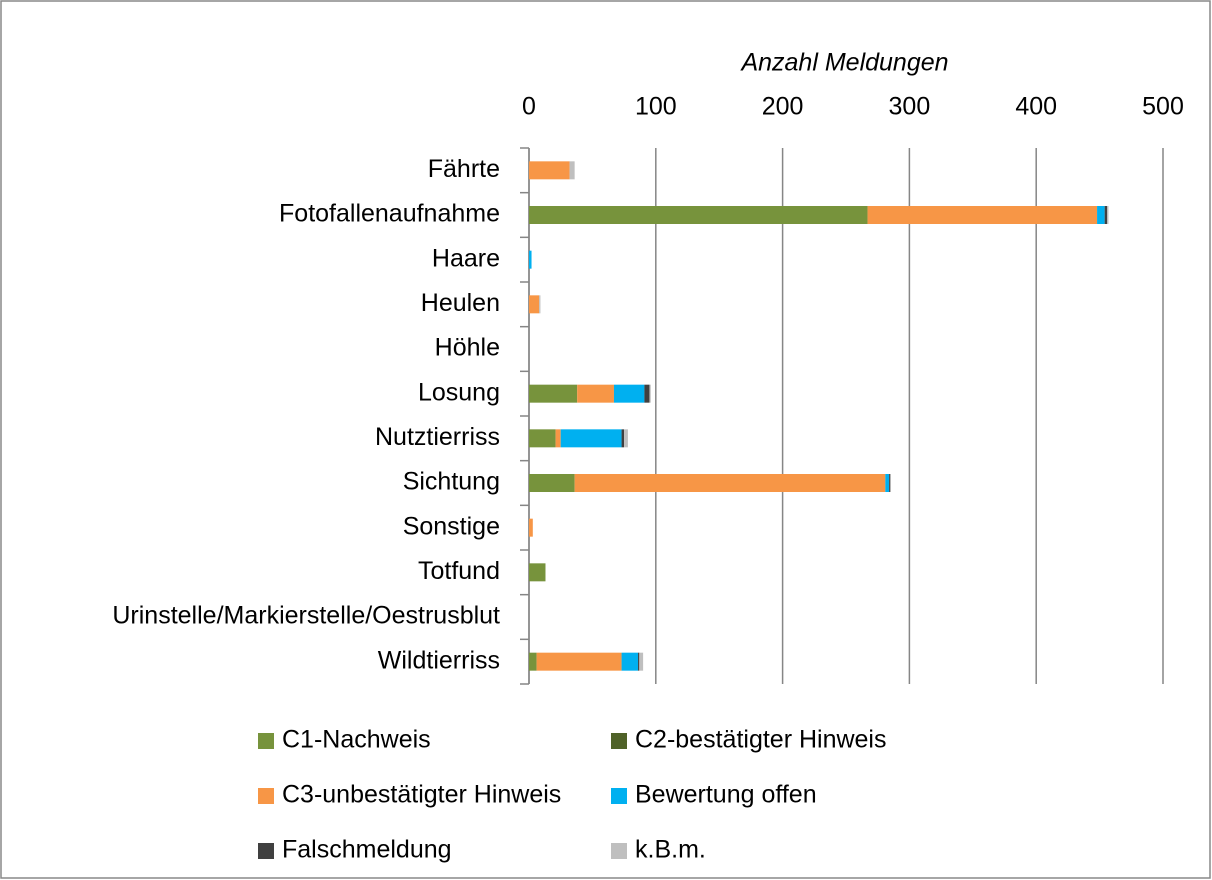 The height and width of the screenshot is (880, 1212). What do you see at coordinates (306, 616) in the screenshot?
I see `y-tick-label: Urinstelle/Markierstelle/Oestrusblut` at bounding box center [306, 616].